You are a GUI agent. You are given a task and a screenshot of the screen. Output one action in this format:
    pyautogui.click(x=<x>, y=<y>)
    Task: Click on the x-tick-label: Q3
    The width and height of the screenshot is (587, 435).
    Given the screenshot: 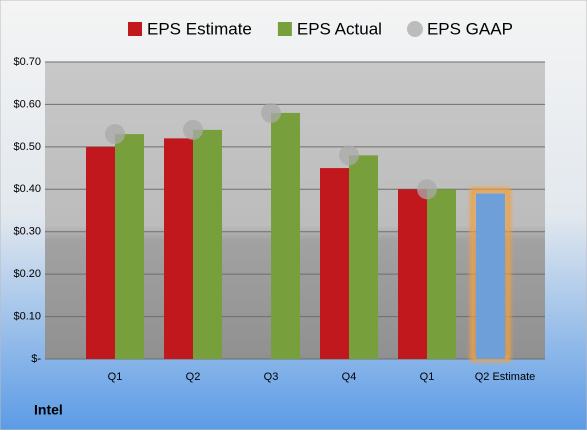 What is the action you would take?
    pyautogui.click(x=271, y=377)
    